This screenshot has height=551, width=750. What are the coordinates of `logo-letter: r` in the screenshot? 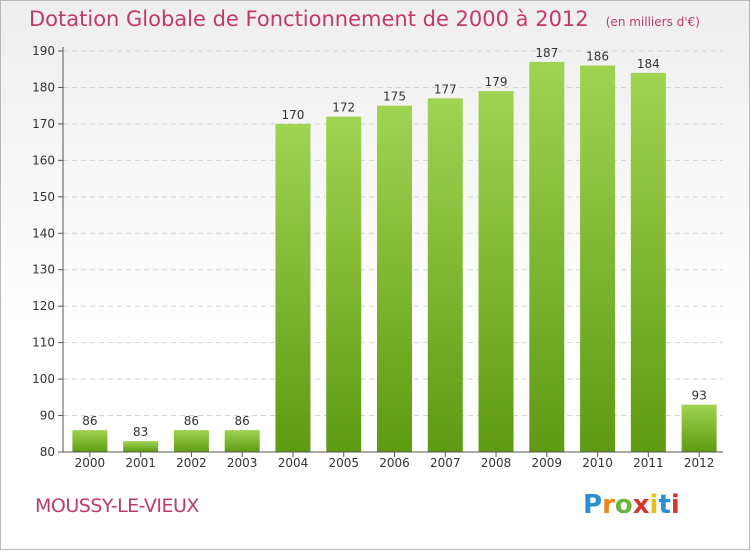 It's located at (608, 505).